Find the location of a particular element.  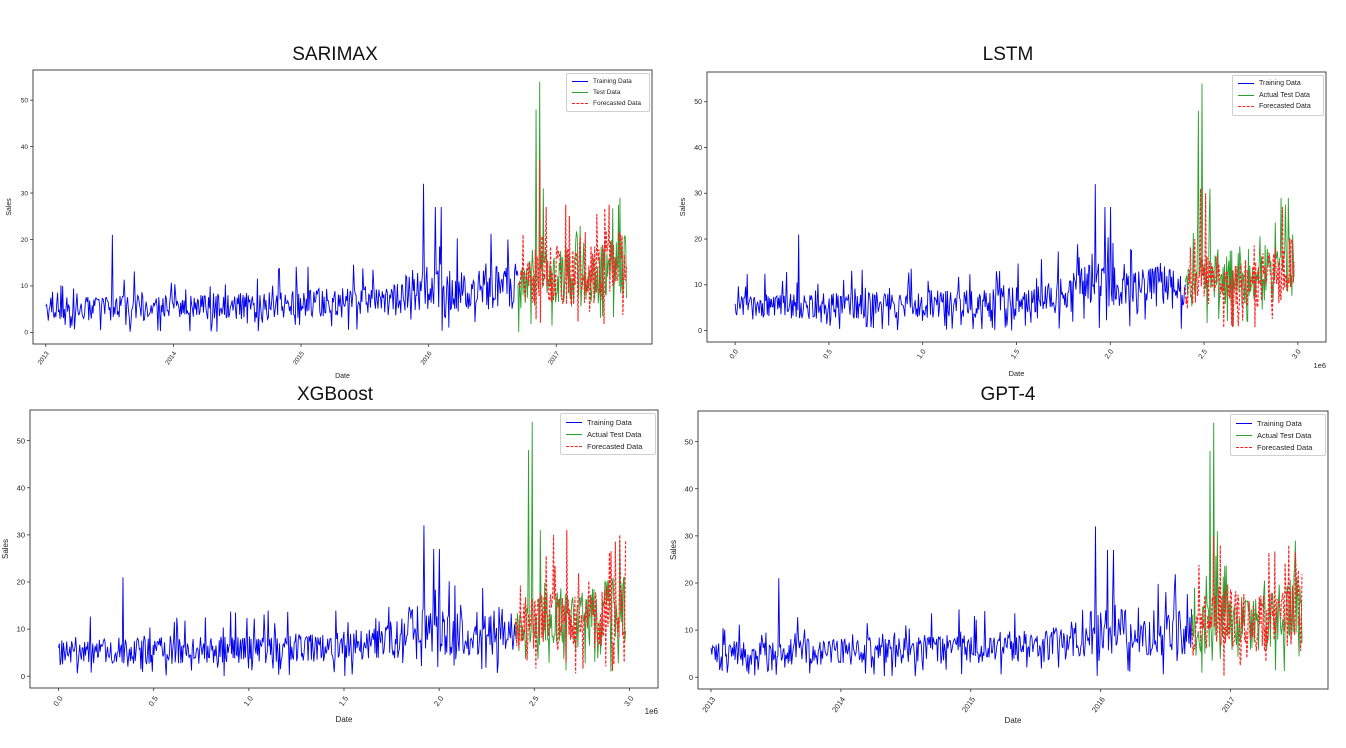

legend-label: Test Data is located at coordinates (607, 92).